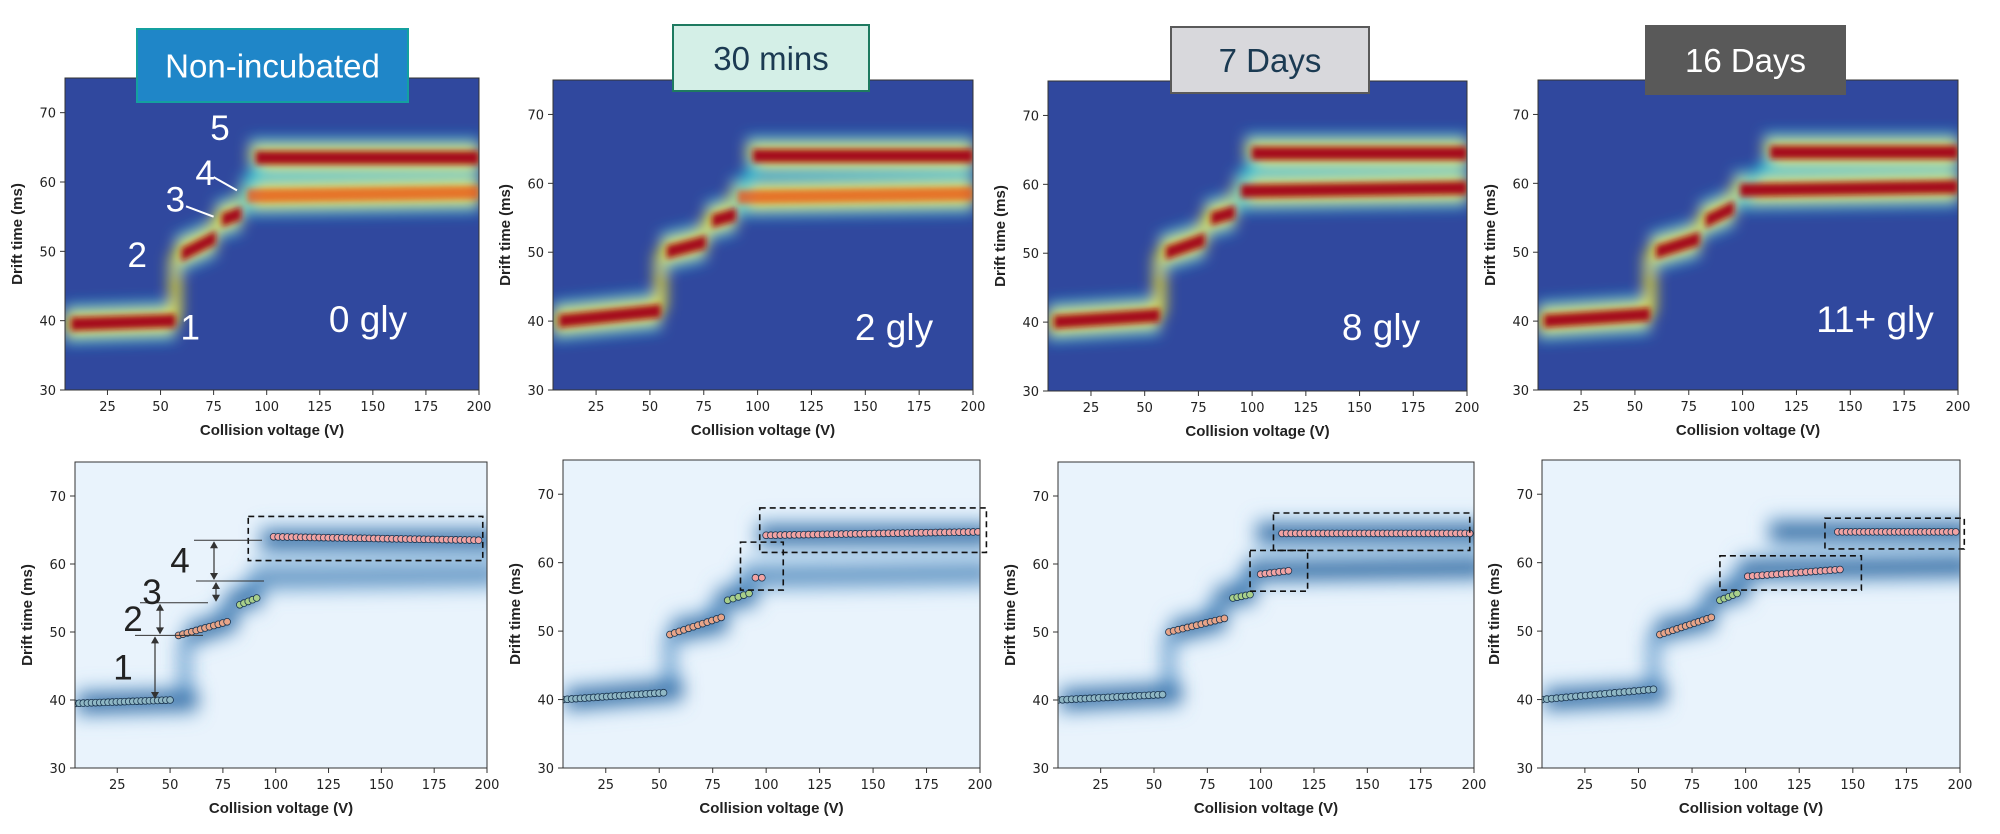  Describe the element at coordinates (204, 173) in the screenshot. I see `state-number-label: 4` at that location.